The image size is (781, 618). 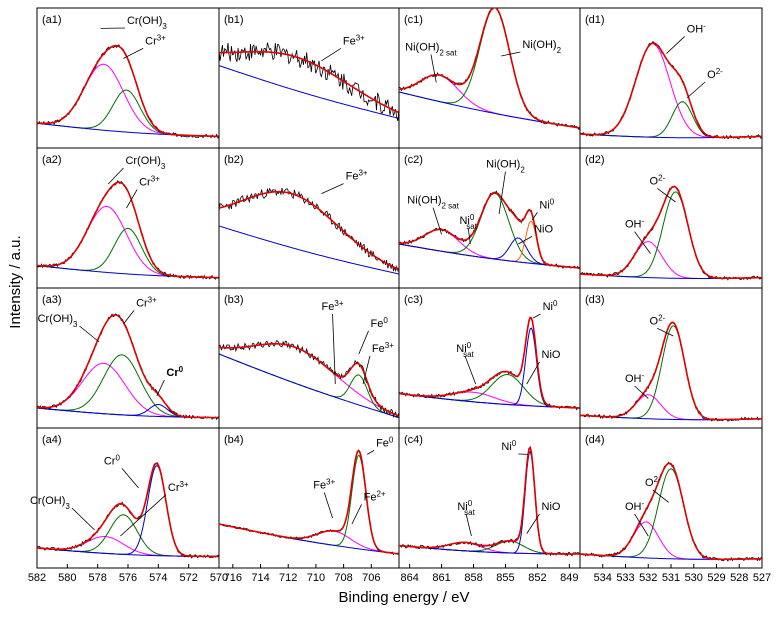 What do you see at coordinates (559, 50) in the screenshot?
I see `annotation-subscript: 2` at bounding box center [559, 50].